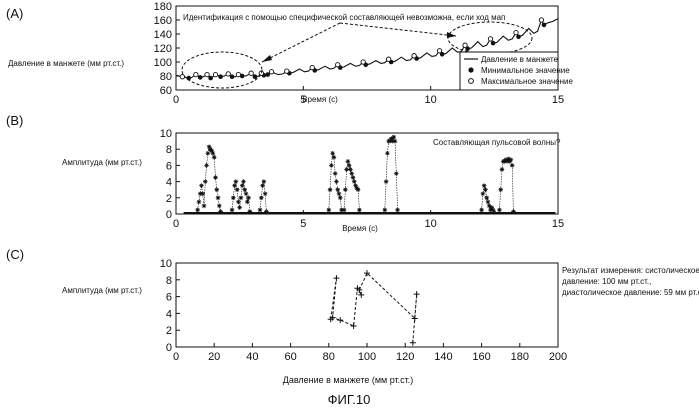  I want to click on panel-b-ytick-label: 4, so click(169, 183).